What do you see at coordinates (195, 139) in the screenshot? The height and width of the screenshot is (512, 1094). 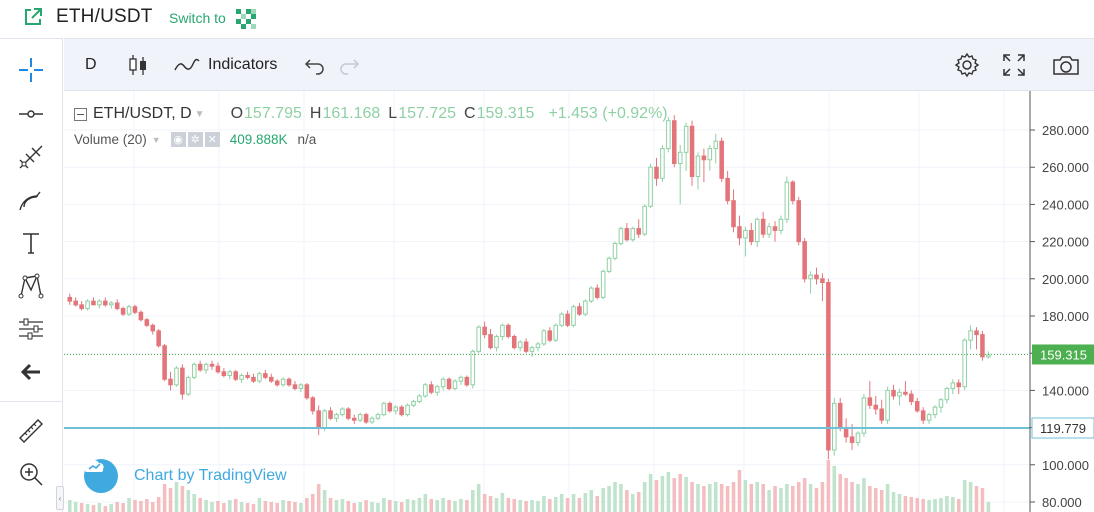 I see `gear-icon: ✲` at bounding box center [195, 139].